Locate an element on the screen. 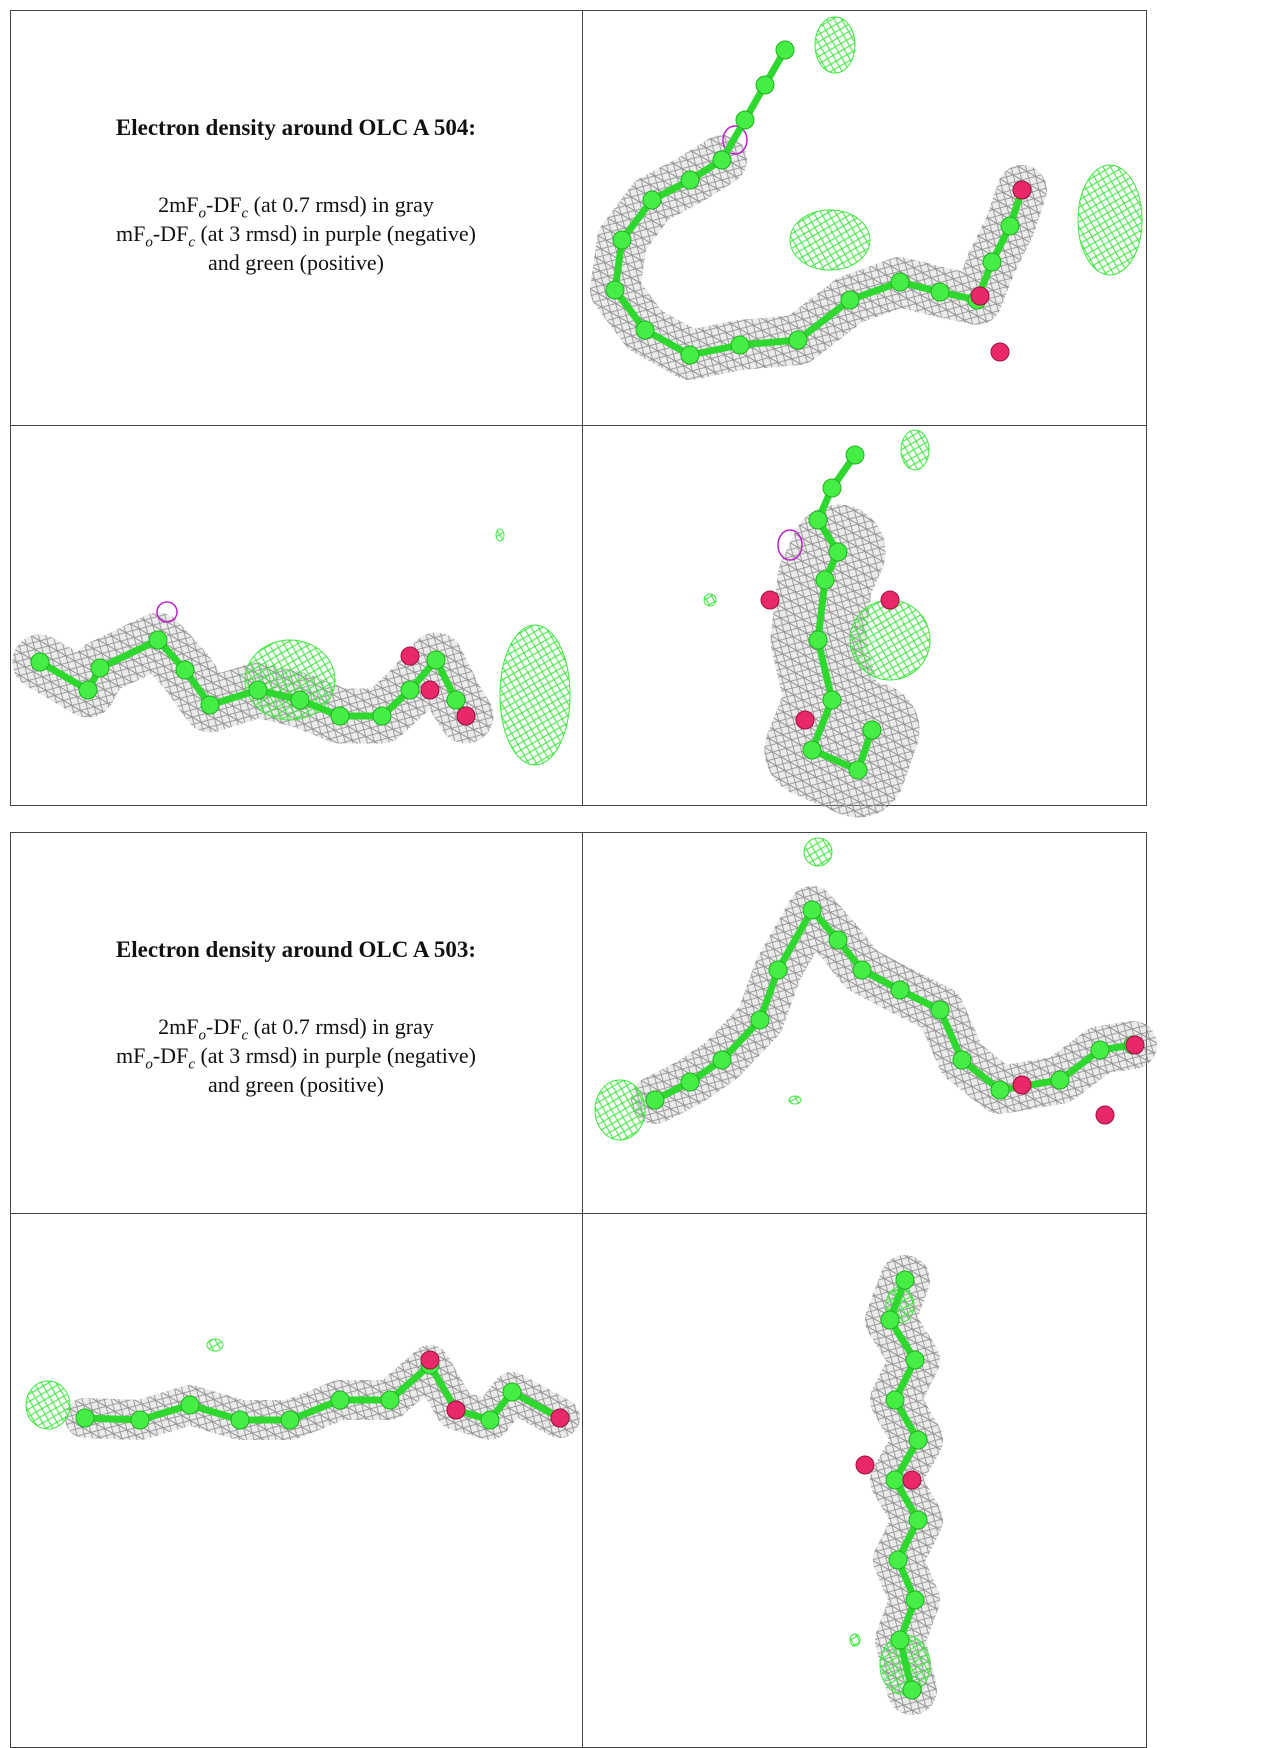  text-run: and green (positive) is located at coordinates (296, 1084).